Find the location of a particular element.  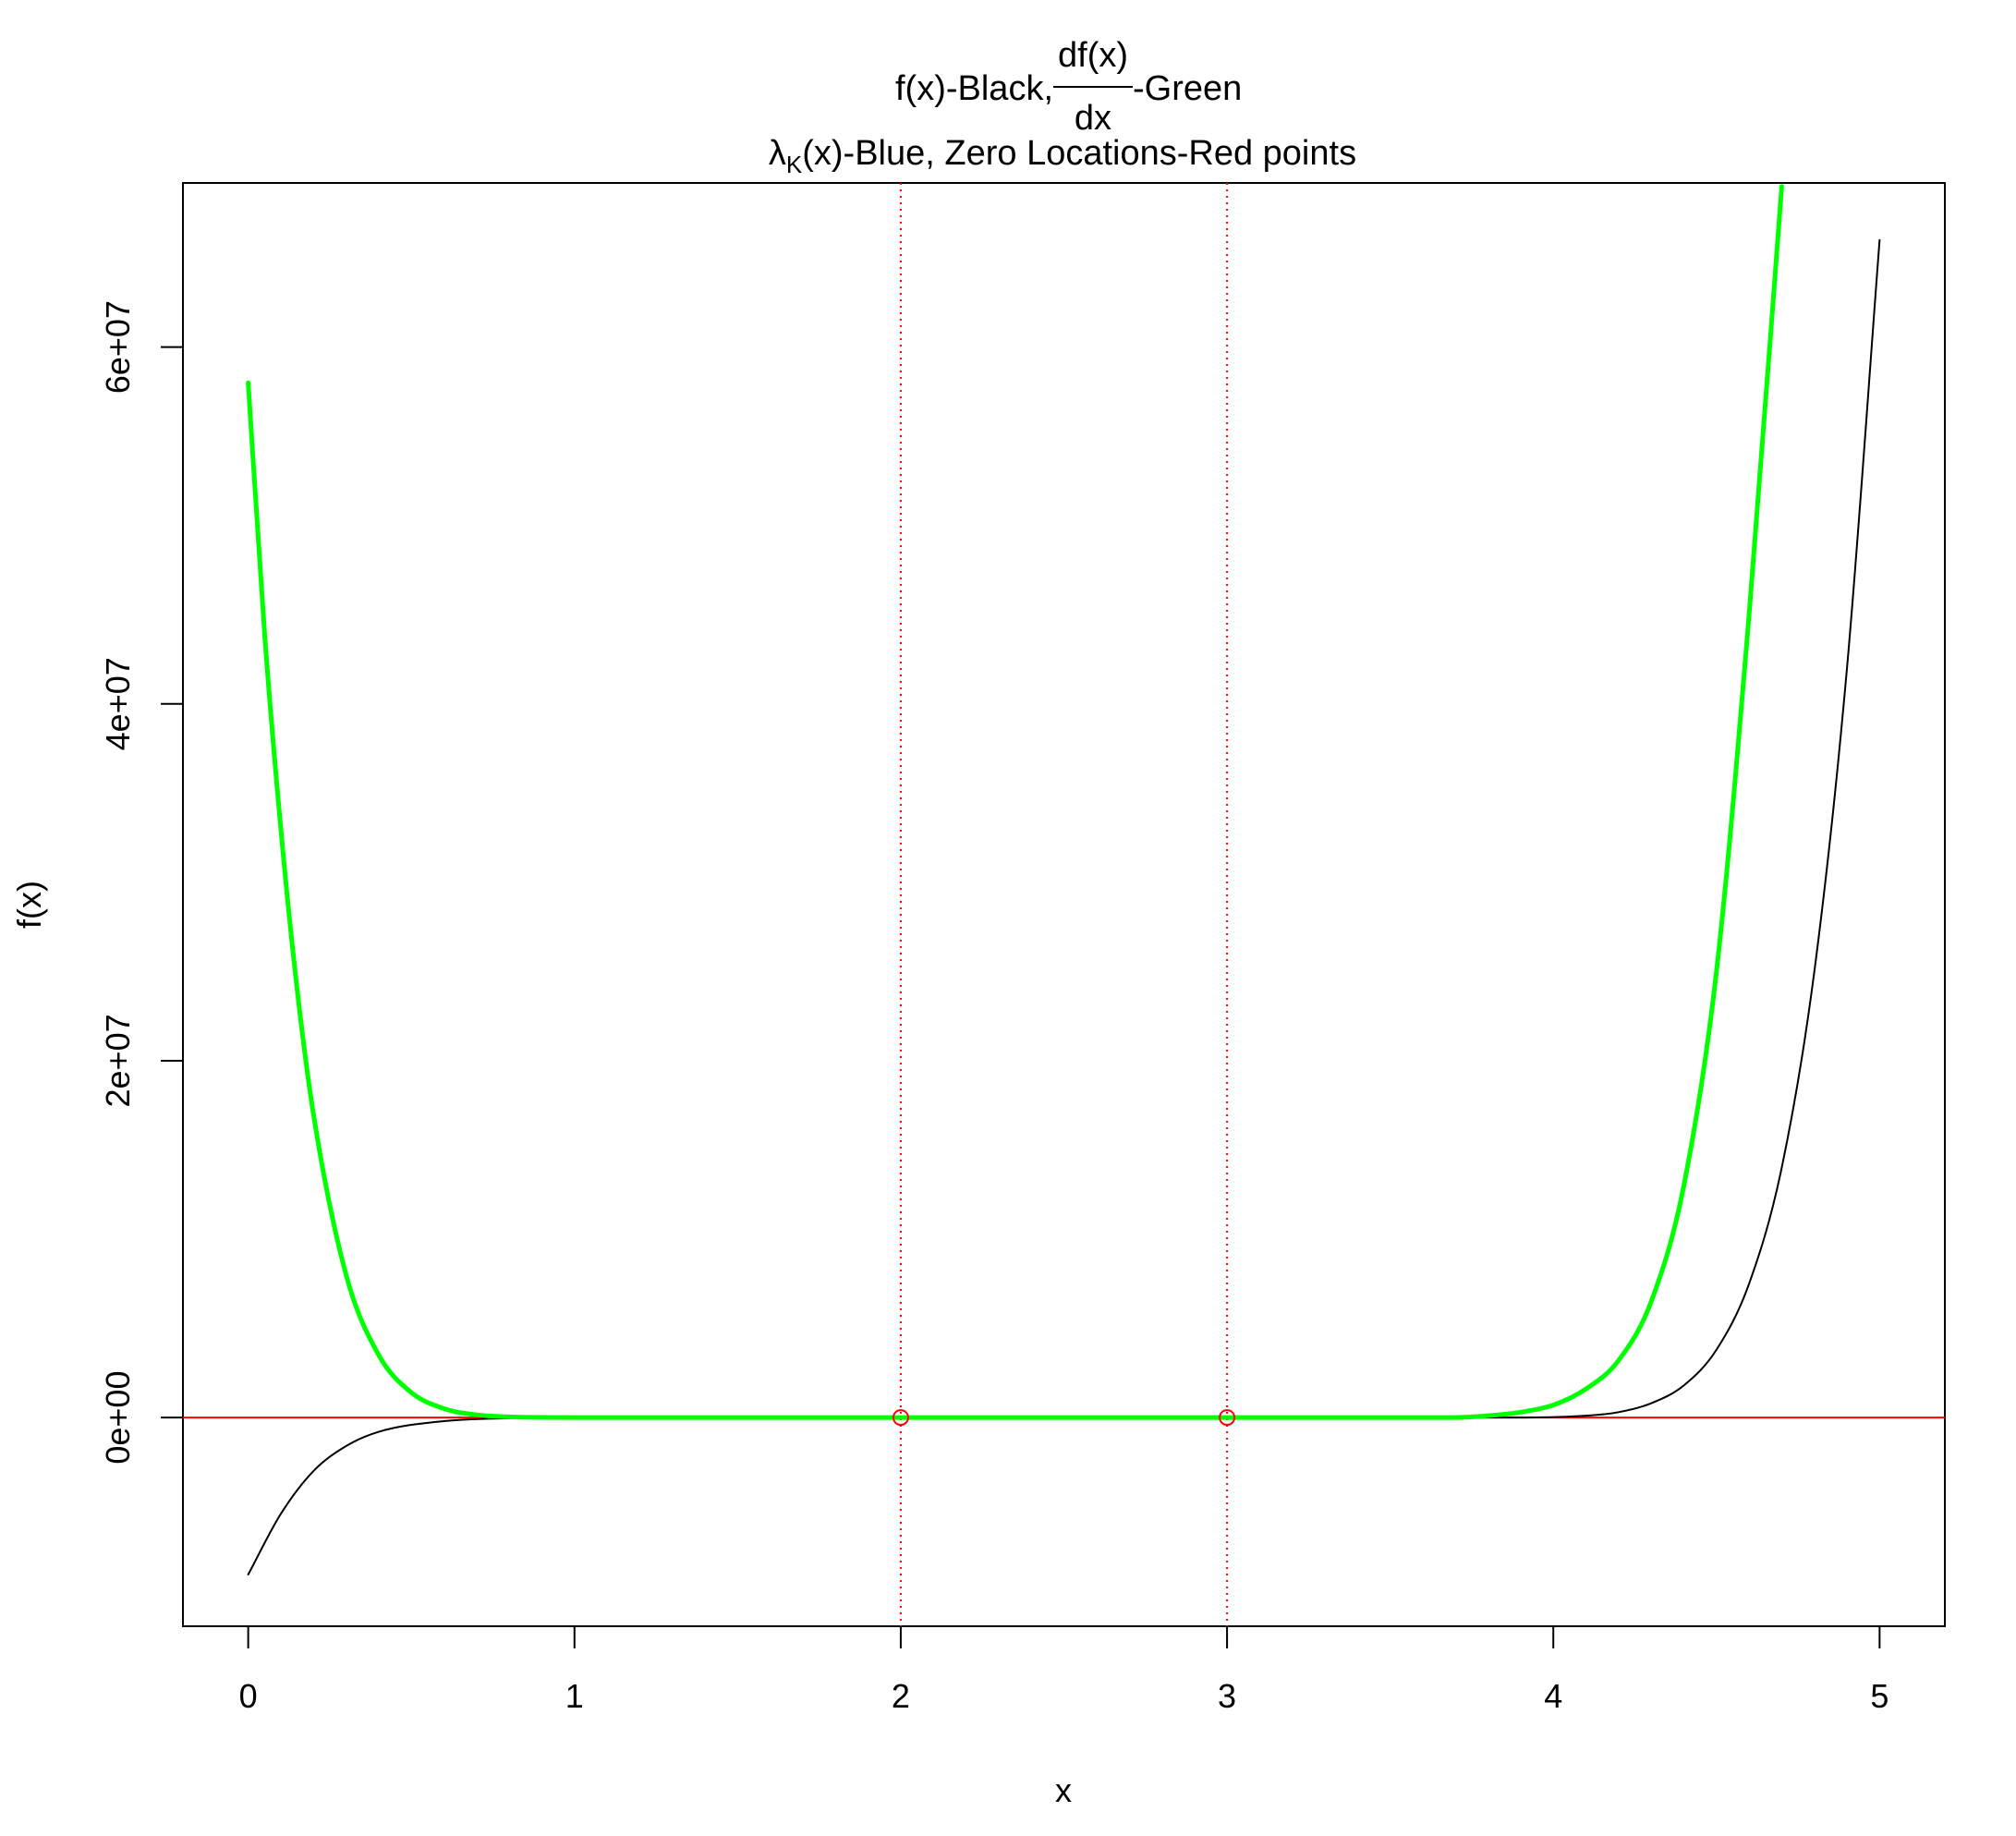

y-tick-label: 4e+07 is located at coordinates (118, 704).